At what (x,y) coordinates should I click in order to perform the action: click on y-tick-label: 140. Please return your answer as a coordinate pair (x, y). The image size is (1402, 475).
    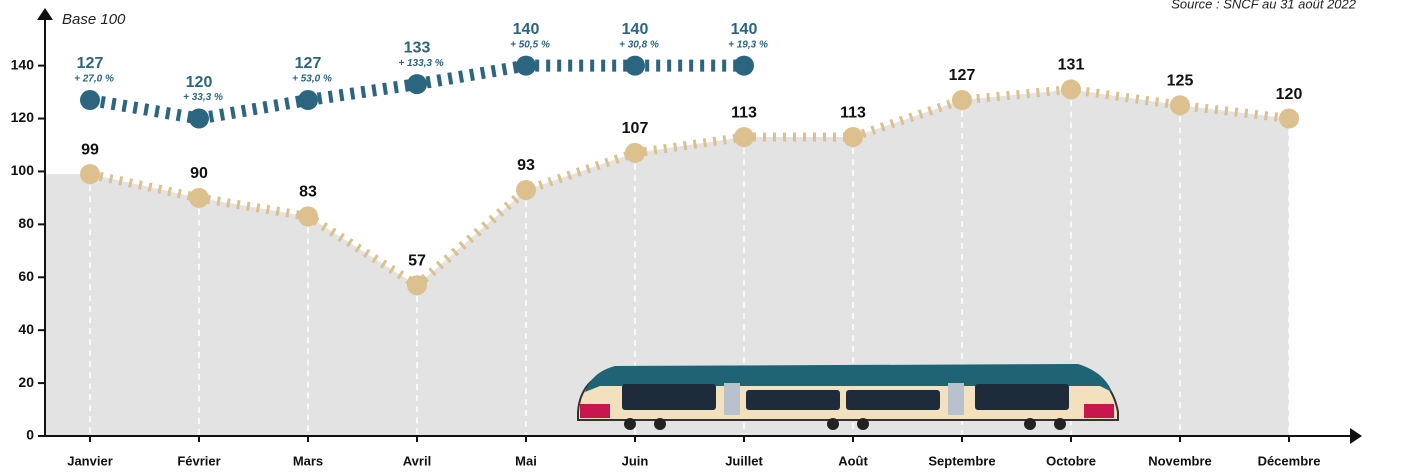
    Looking at the image, I should click on (23, 64).